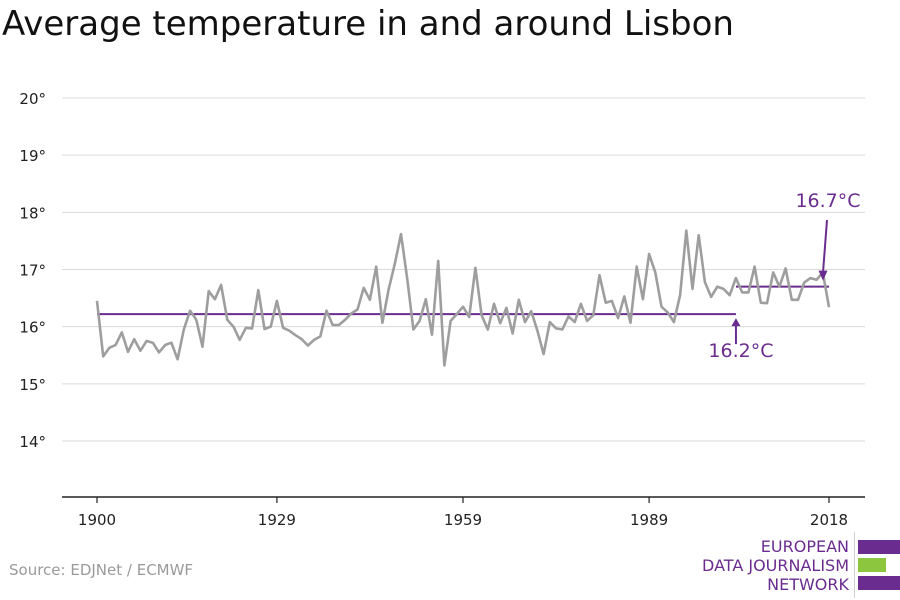  I want to click on logo-divider, so click(854, 565).